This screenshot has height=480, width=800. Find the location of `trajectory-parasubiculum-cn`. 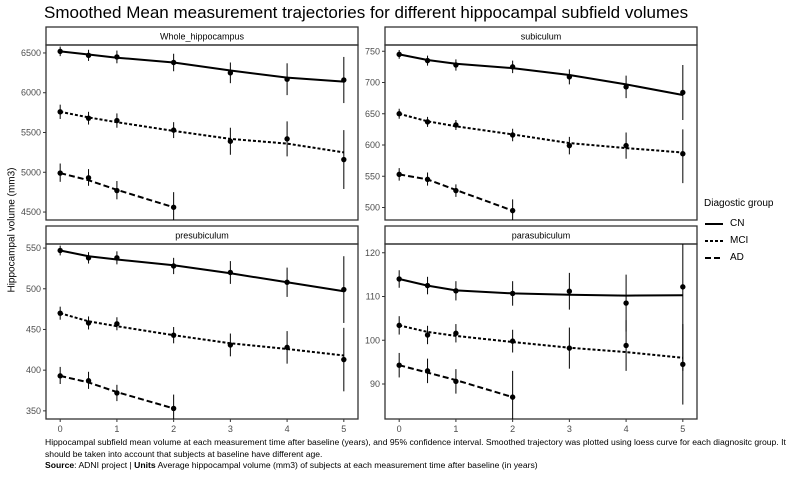

trajectory-parasubiculum-cn is located at coordinates (540, 287).